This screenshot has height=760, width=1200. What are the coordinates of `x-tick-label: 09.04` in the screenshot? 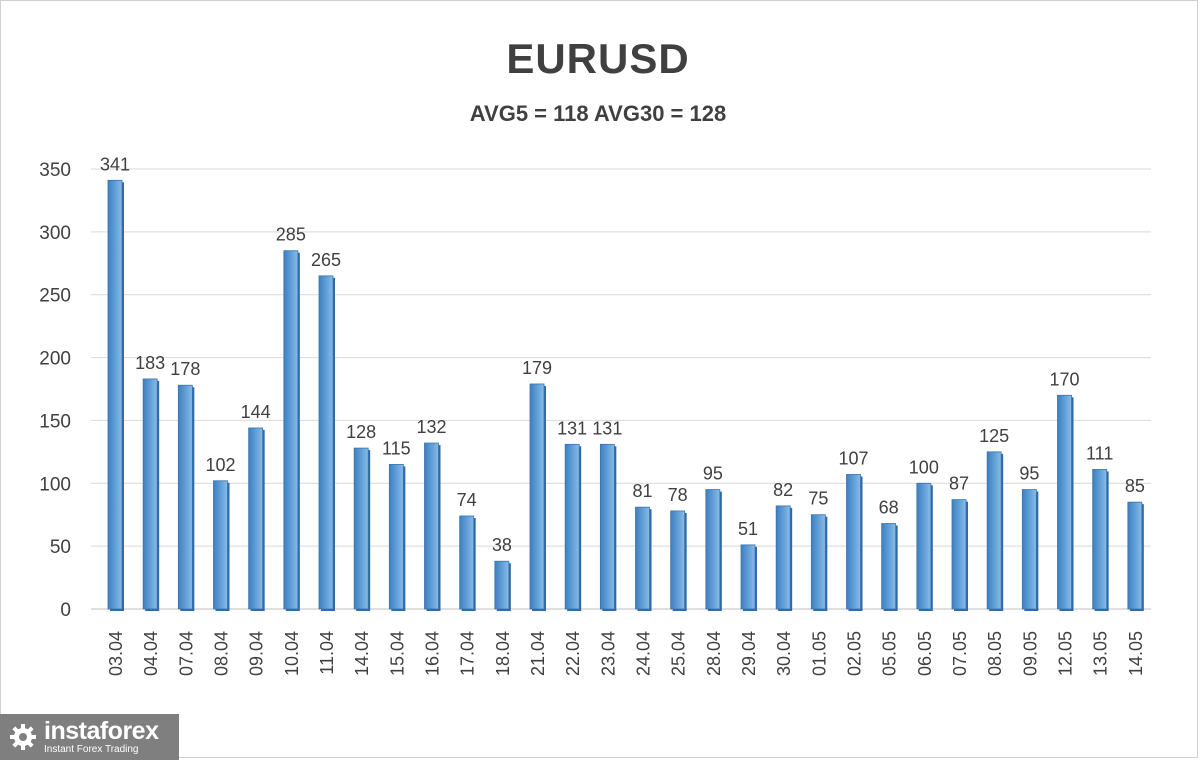 It's located at (257, 653).